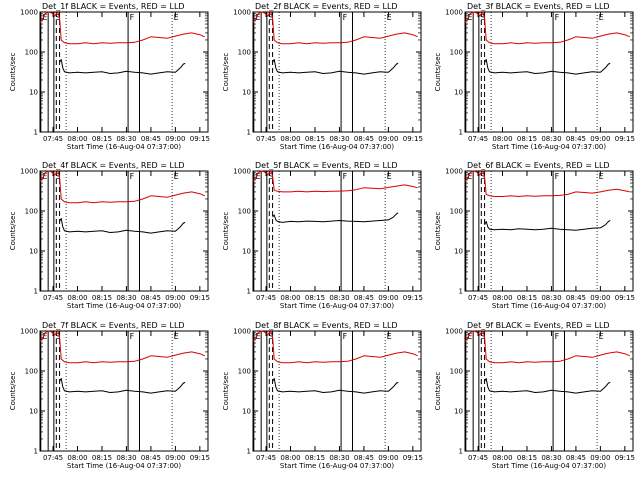 This screenshot has height=480, width=640. Describe the element at coordinates (326, 165) in the screenshot. I see `panel-title: Det_5f BLACK = Events, RED = LLD` at that location.